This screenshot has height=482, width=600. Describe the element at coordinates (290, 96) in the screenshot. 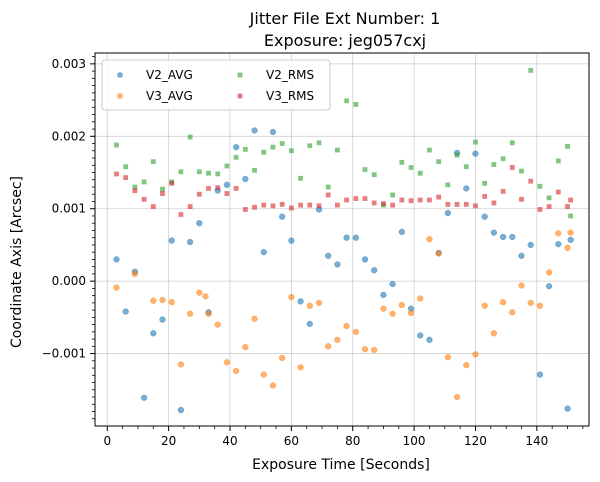

I see `legend-label: V3_RMS` at that location.